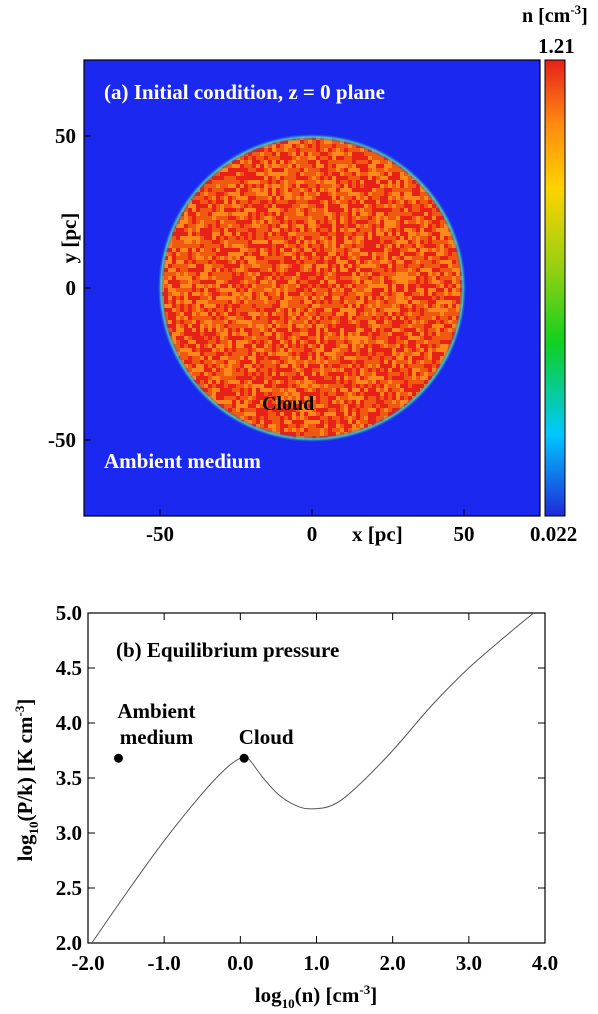  I want to click on colorbar: n [cm-3] 1.21 0.022, so click(555, 274).